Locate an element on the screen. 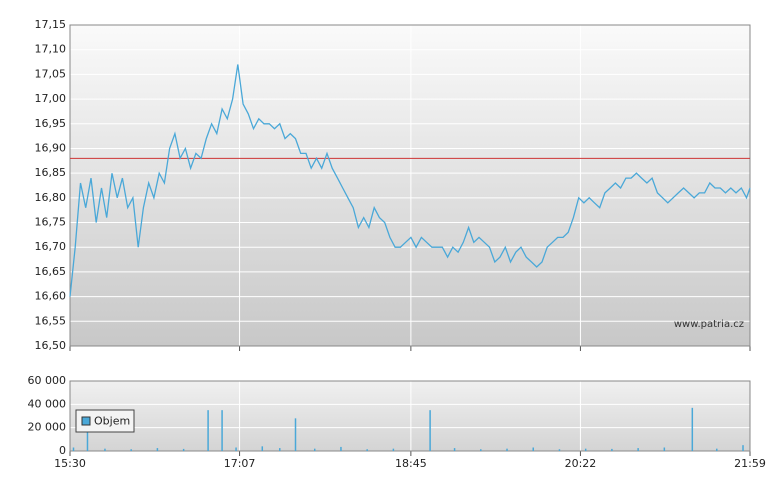  x-tick-label: 15:30 is located at coordinates (70, 463).